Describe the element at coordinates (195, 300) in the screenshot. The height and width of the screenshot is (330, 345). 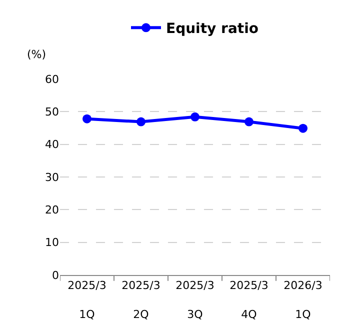
I see `category-label: 2025/3 3Q` at that location.